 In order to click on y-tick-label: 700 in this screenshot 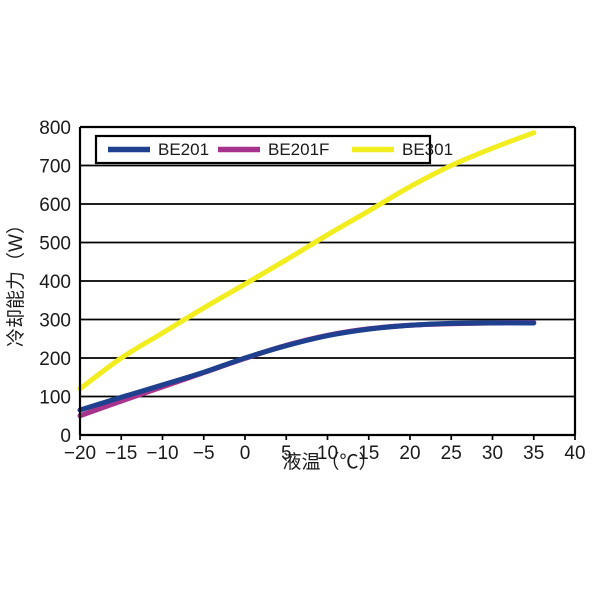, I will do `click(55, 167)`.